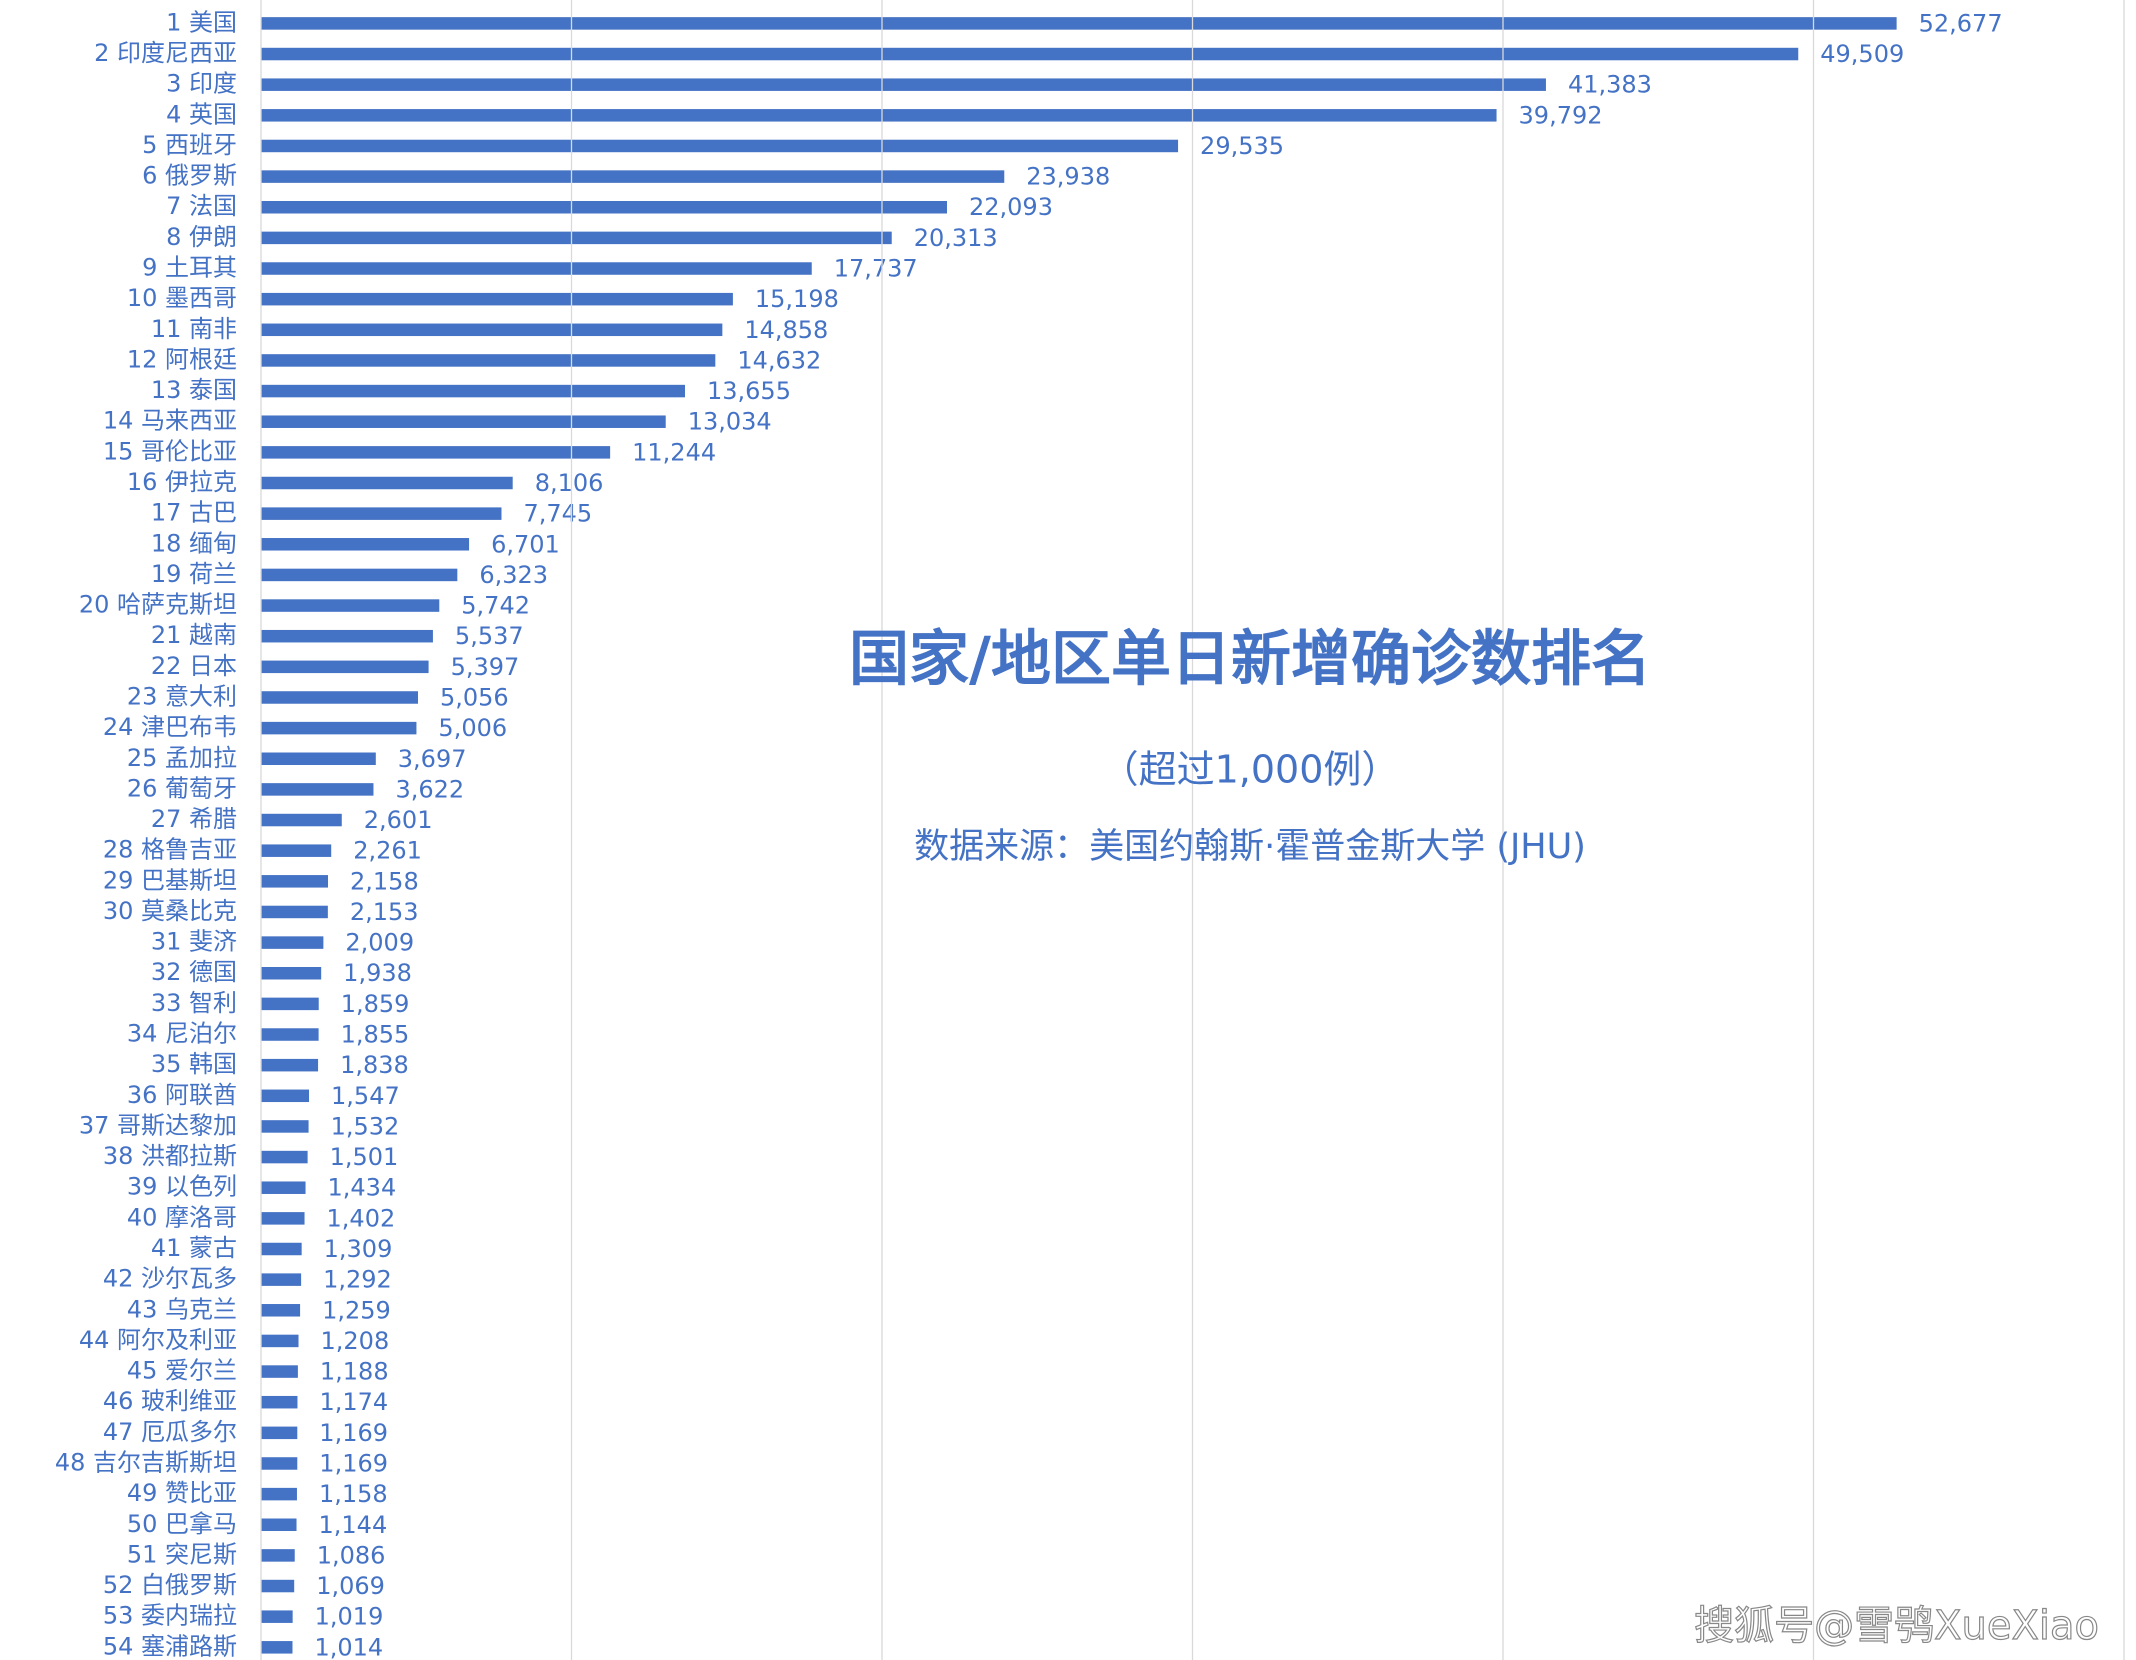  What do you see at coordinates (189, 268) in the screenshot?
I see `y-tick-label: 9 土耳其` at bounding box center [189, 268].